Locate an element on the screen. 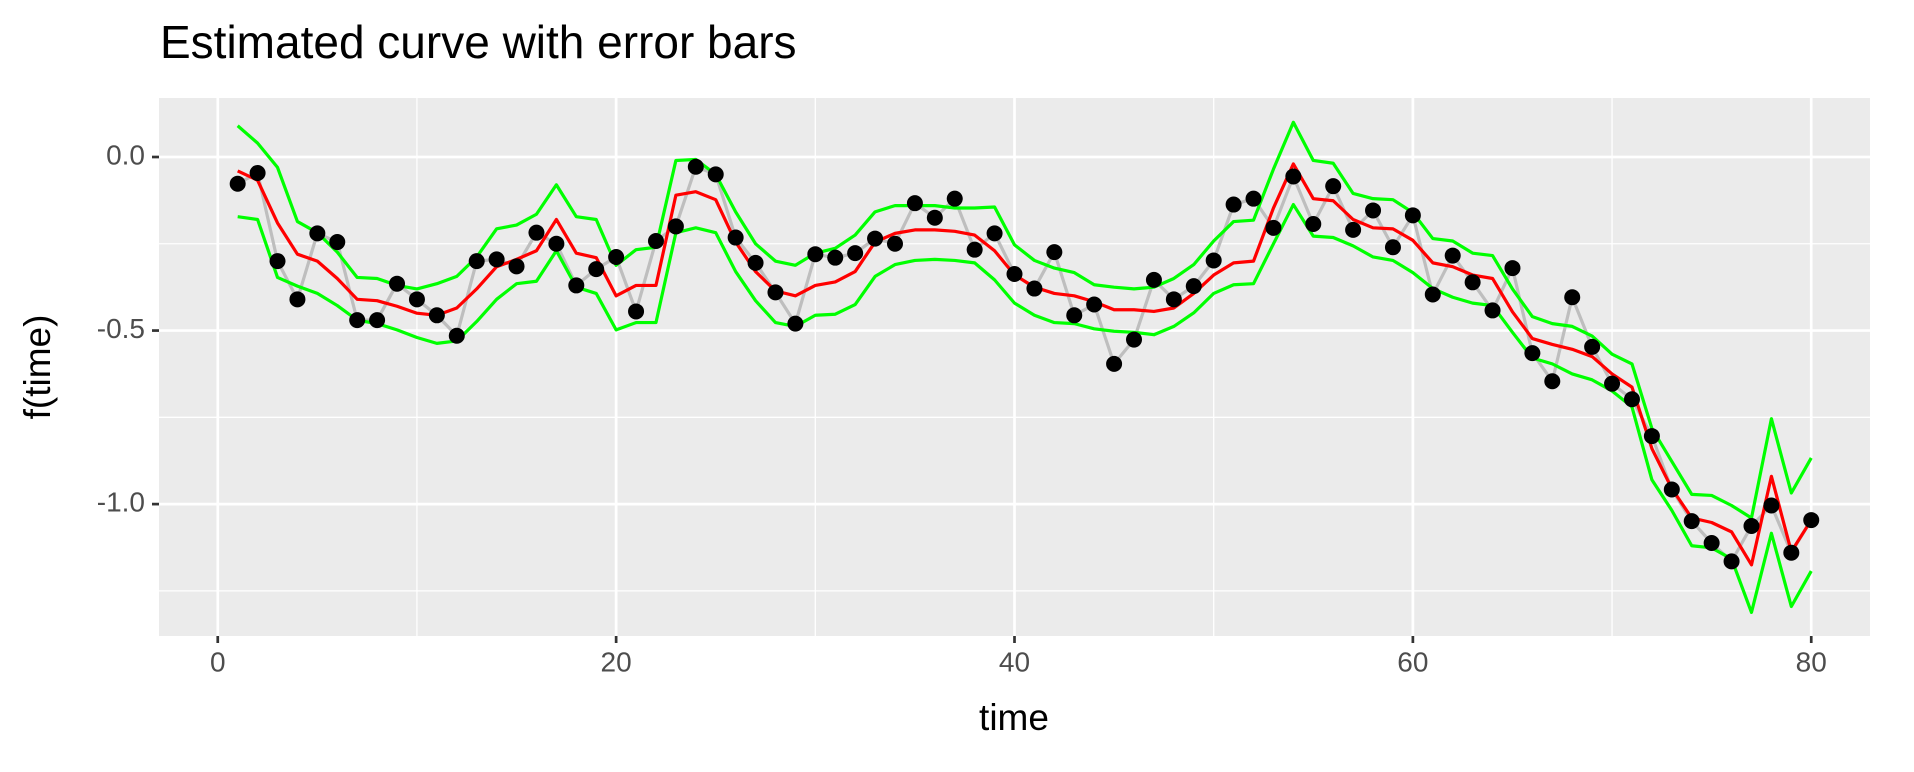  y-tick-label: 0.0 is located at coordinates (125, 154).